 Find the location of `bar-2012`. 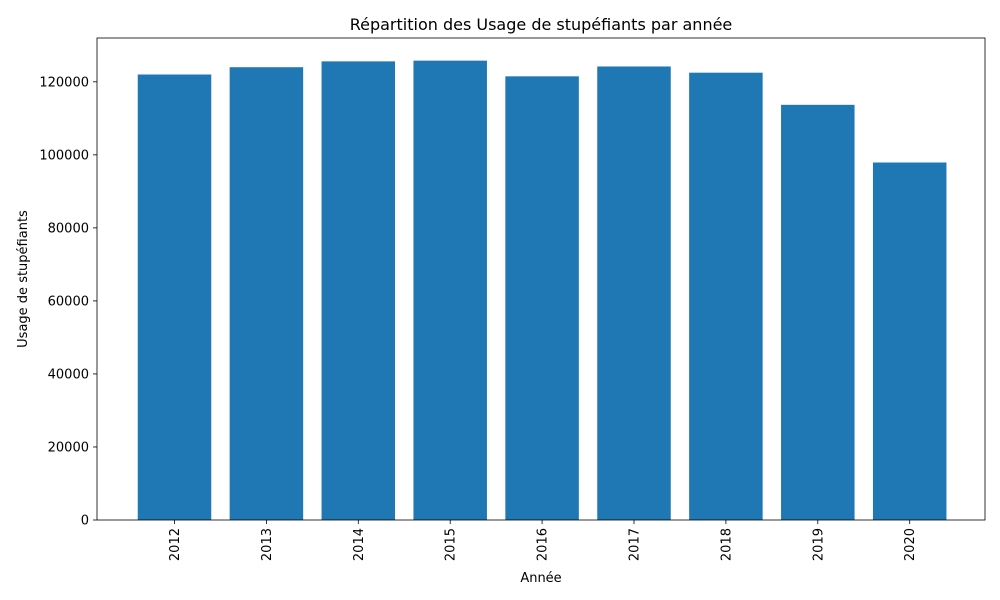

bar-2012 is located at coordinates (174, 297).